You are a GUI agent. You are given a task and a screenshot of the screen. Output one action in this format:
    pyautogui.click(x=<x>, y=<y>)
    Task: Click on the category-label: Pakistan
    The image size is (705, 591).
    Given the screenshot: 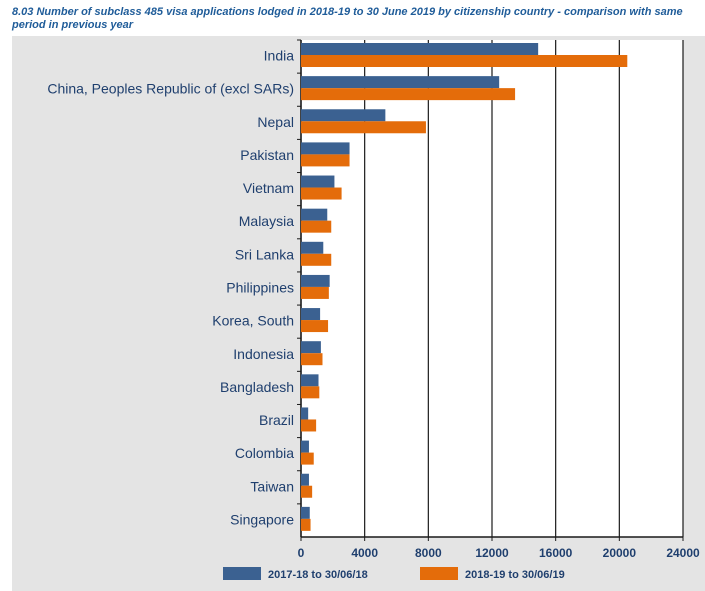 What is the action you would take?
    pyautogui.click(x=267, y=155)
    